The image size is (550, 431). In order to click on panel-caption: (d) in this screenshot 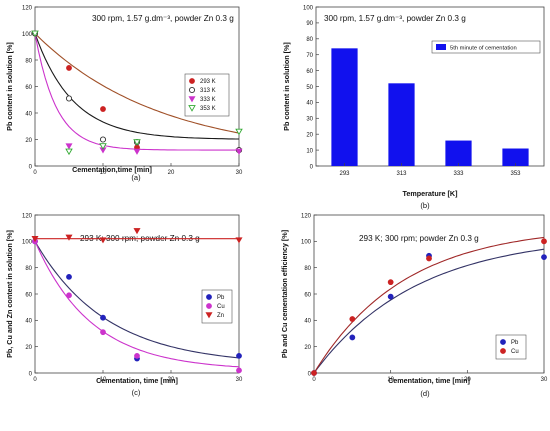, I will do `click(425, 393)`.